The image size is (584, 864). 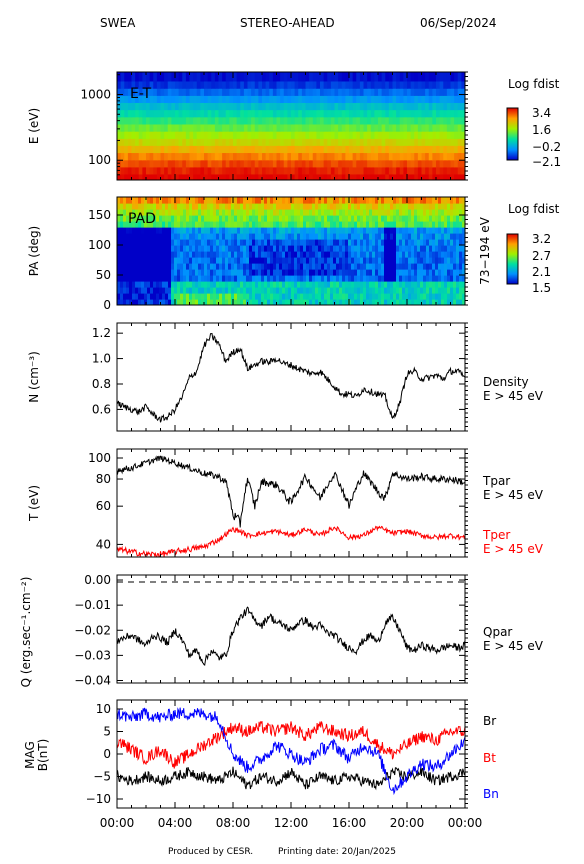 What do you see at coordinates (541, 288) in the screenshot?
I see `pad-colorbar-label: 1.5` at bounding box center [541, 288].